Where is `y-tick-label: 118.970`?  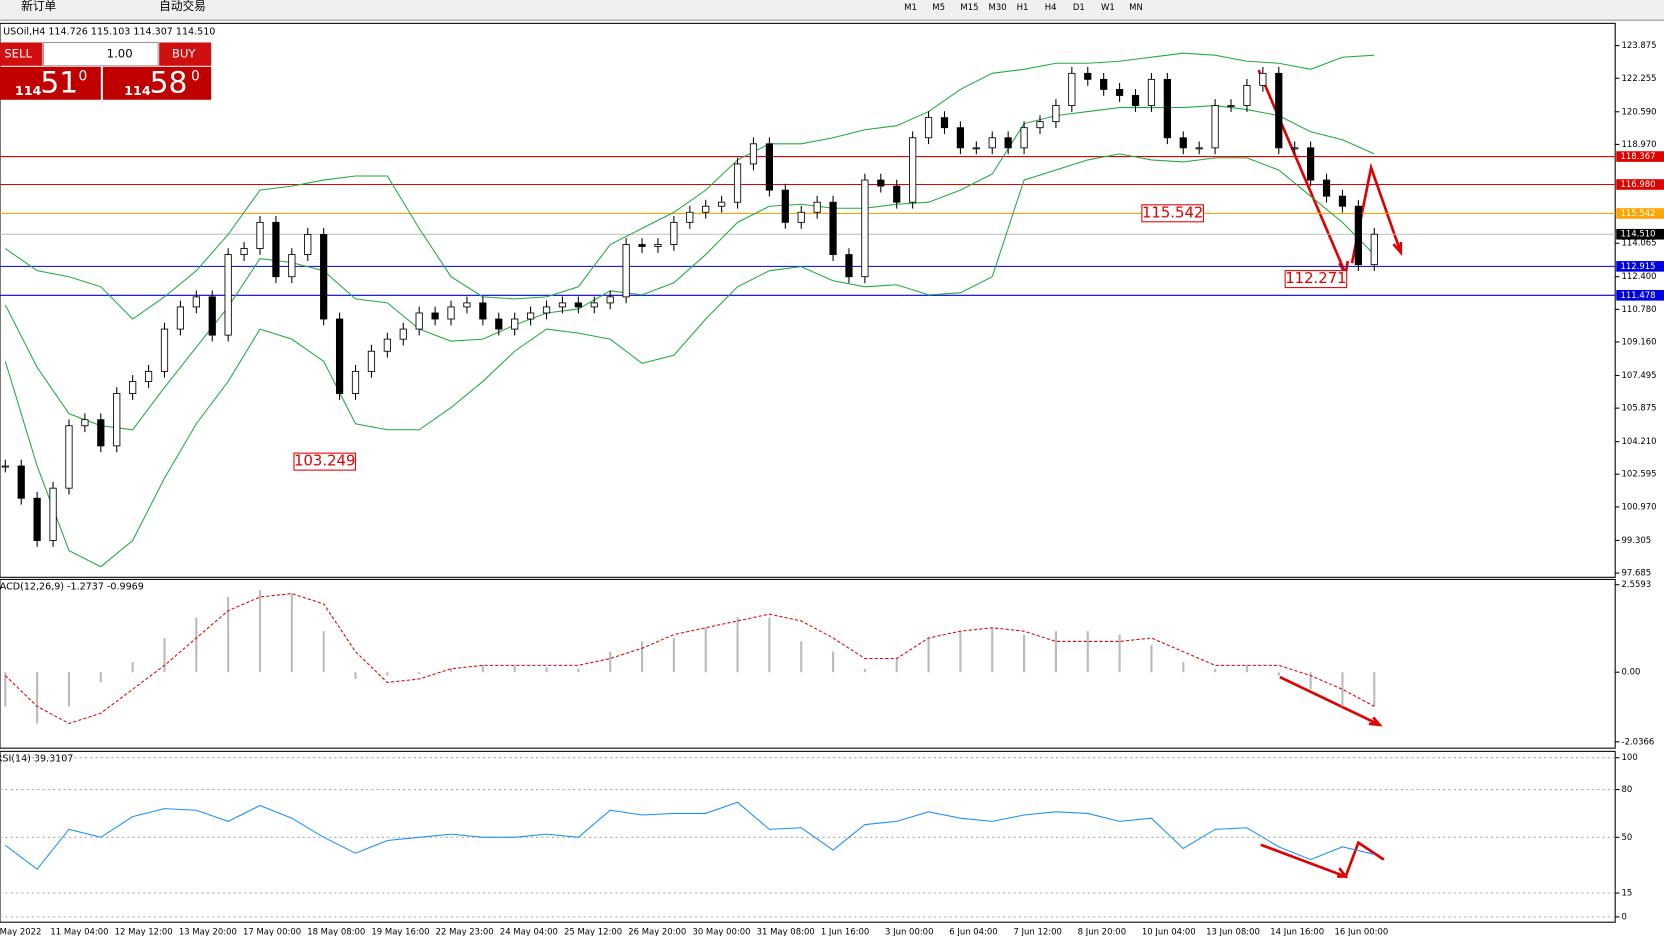
y-tick-label: 118.970 is located at coordinates (1639, 144).